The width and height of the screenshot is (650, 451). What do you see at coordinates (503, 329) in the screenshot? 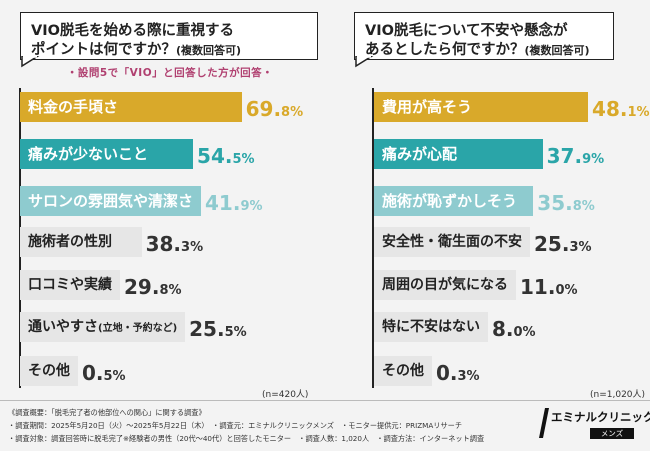
I see `right-bar-value-main-6: 8.` at bounding box center [503, 329].